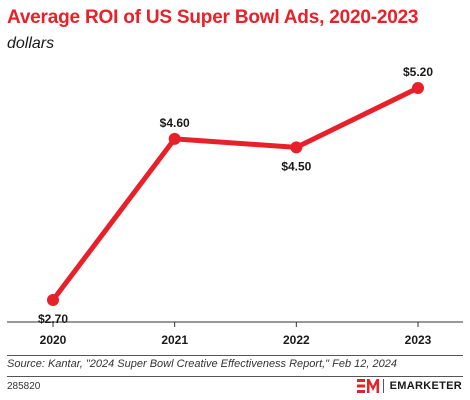 This screenshot has width=470, height=400. I want to click on logo-divider, so click(383, 386).